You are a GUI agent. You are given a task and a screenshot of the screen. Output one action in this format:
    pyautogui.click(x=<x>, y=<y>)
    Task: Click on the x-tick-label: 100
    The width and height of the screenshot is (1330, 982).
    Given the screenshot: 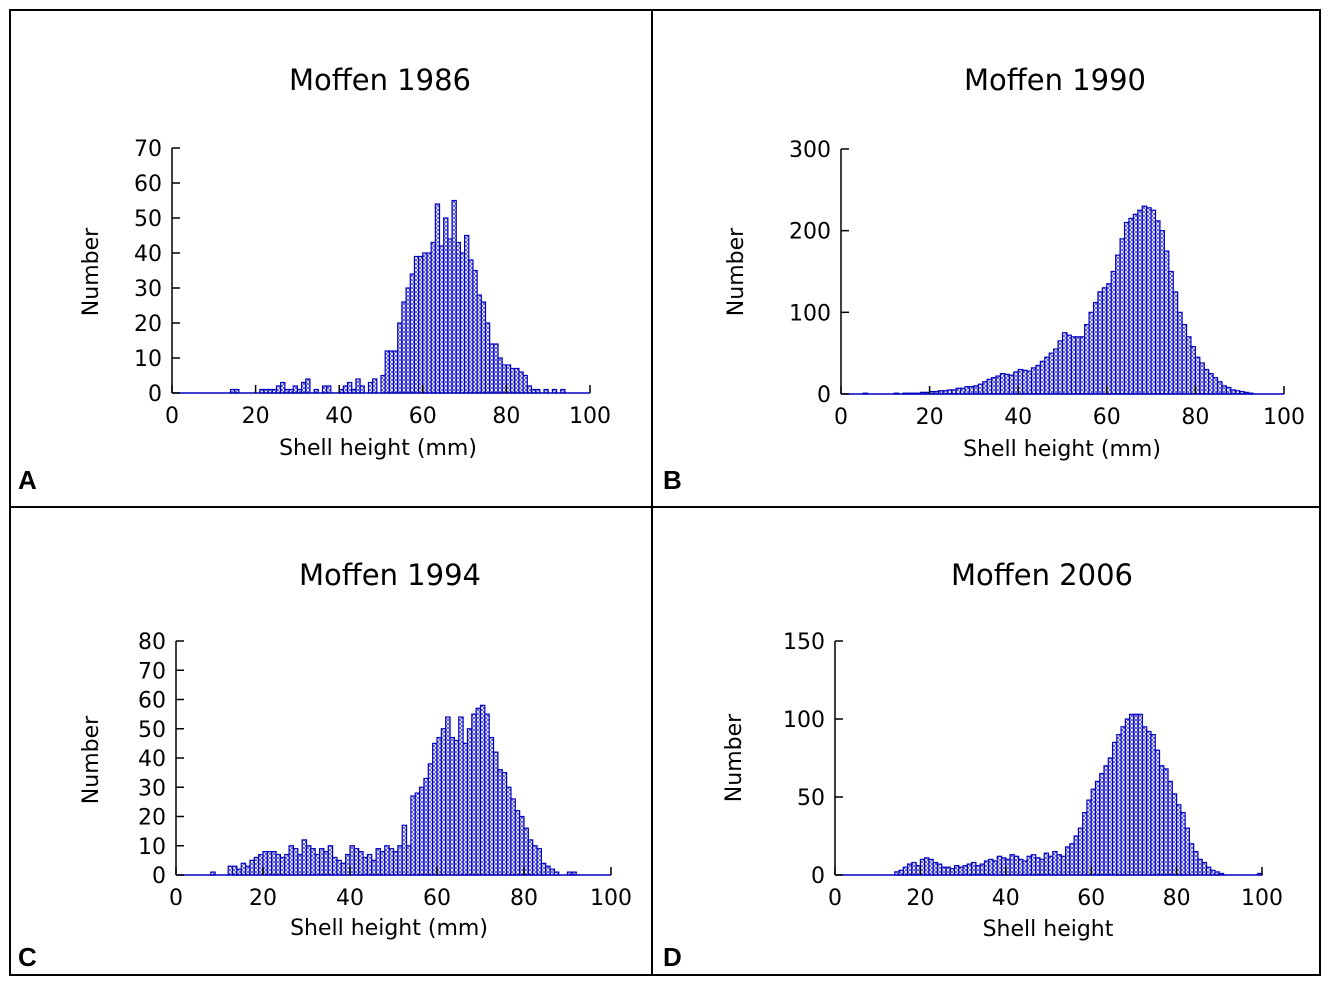 What is the action you would take?
    pyautogui.click(x=1262, y=898)
    